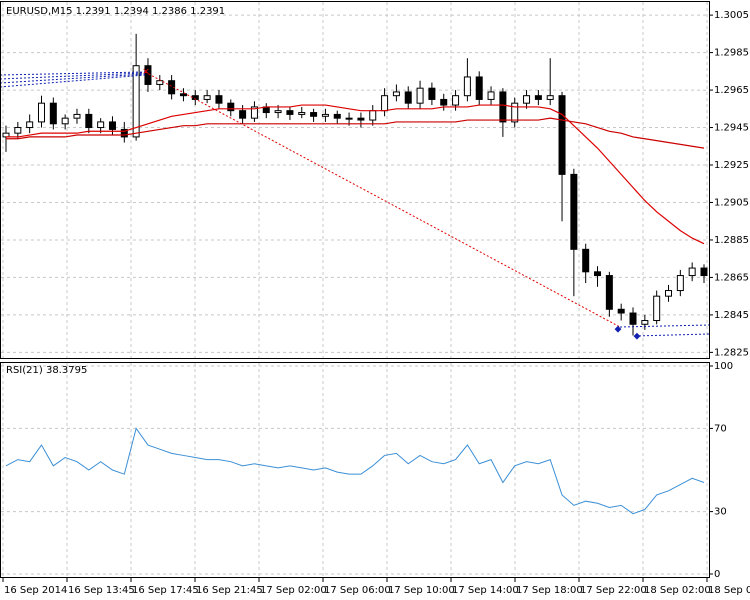  Describe the element at coordinates (717, 574) in the screenshot. I see `y-tick-label: 0` at that location.